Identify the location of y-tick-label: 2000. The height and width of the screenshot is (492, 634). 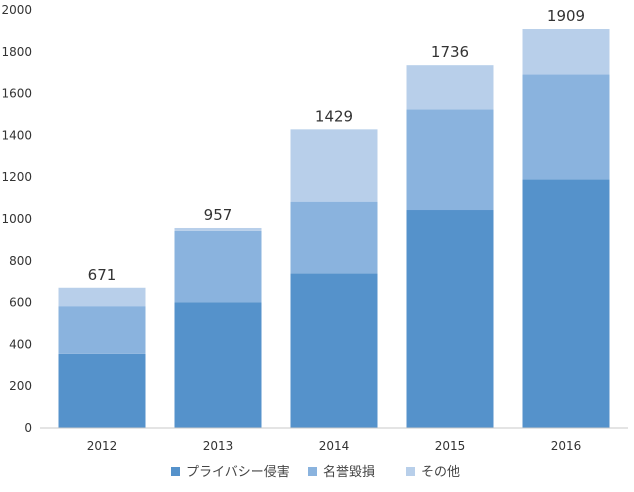
(16, 10).